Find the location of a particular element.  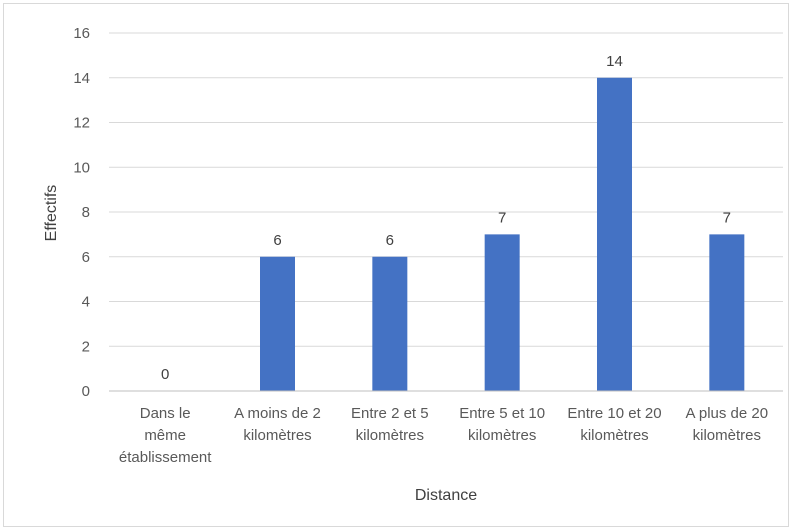

y-axis-ticks: 0 2 4 6 8 10 12 14 16 is located at coordinates (81, 212).